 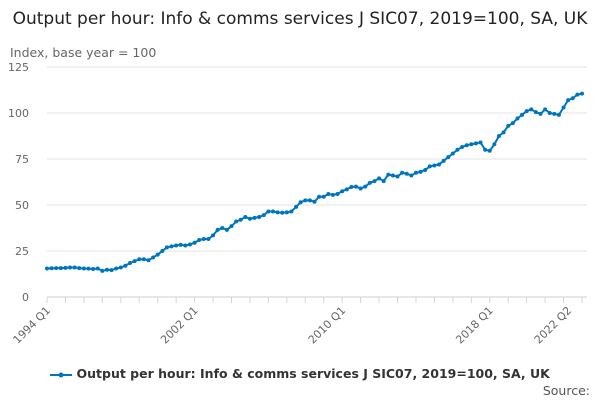 I want to click on y-tick-label: 0, so click(x=25, y=297).